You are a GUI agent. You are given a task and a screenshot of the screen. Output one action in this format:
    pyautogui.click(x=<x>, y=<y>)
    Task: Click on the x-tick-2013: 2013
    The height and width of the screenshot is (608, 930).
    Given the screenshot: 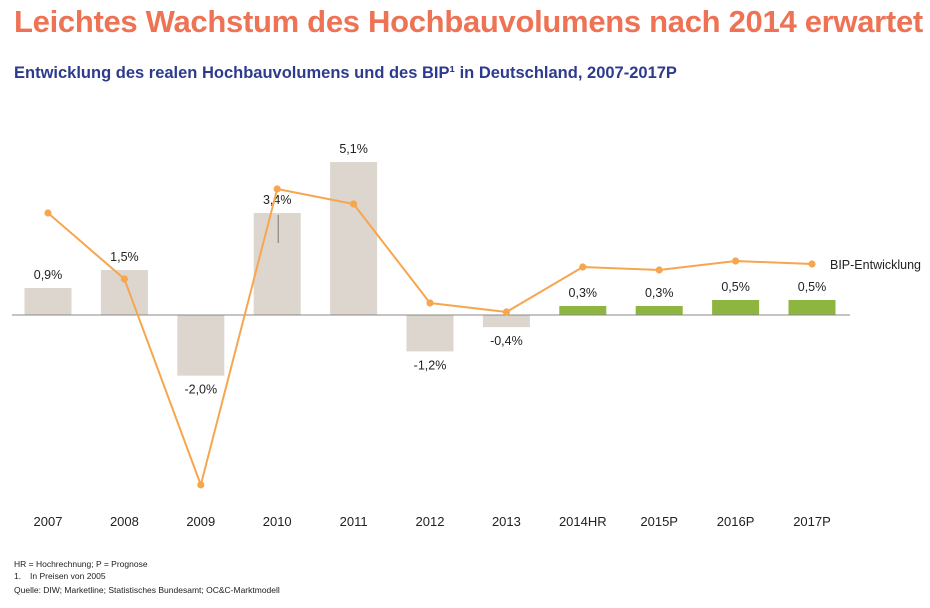 What is the action you would take?
    pyautogui.click(x=506, y=521)
    